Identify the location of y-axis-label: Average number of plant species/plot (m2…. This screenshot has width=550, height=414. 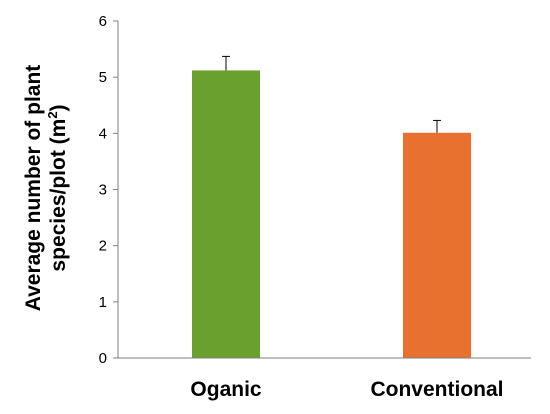
(46, 188).